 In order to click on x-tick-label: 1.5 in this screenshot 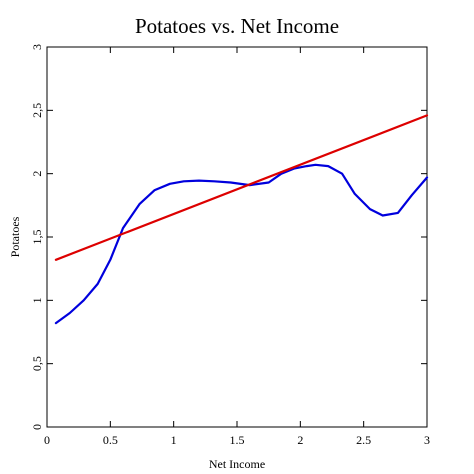, I will do `click(237, 440)`.